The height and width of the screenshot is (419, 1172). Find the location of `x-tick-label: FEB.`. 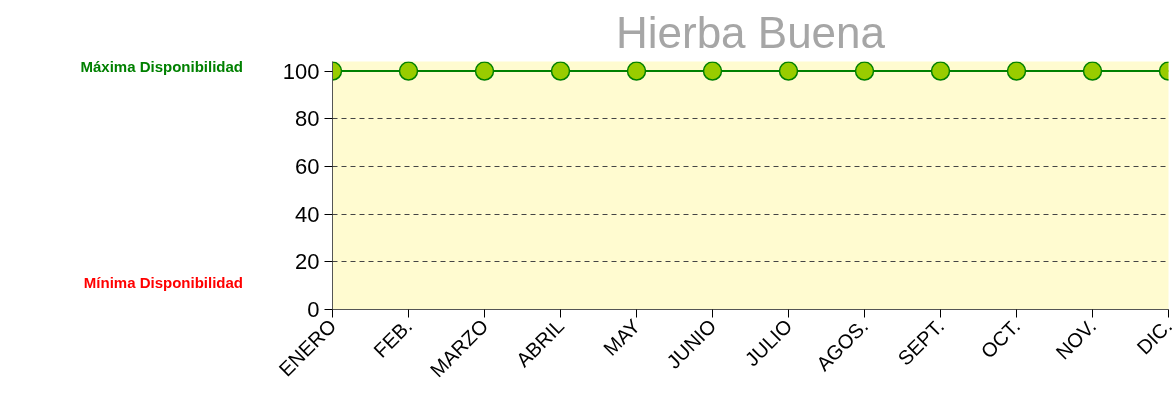

x-tick-label: FEB. is located at coordinates (393, 338).